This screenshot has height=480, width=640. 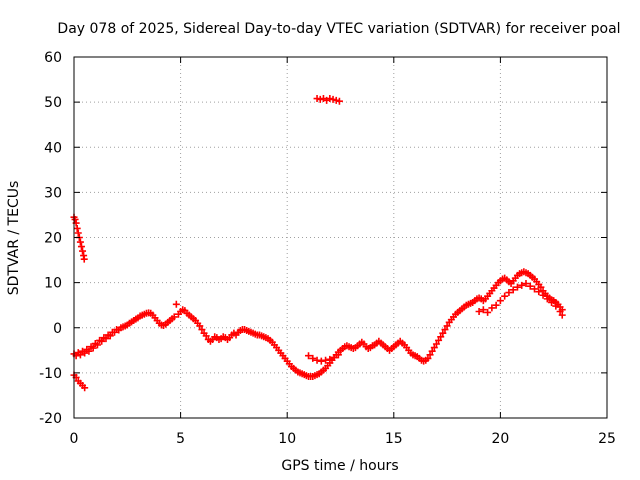 What do you see at coordinates (180, 439) in the screenshot?
I see `x-tick-label: 5` at bounding box center [180, 439].